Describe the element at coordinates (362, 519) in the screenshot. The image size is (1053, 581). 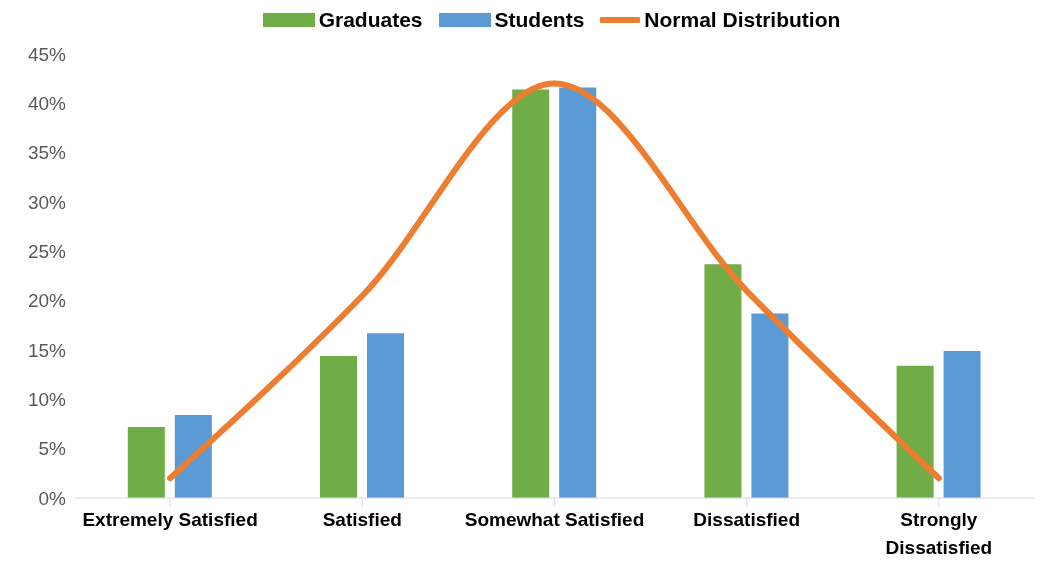
I see `x-tick-label: Satisfied` at that location.